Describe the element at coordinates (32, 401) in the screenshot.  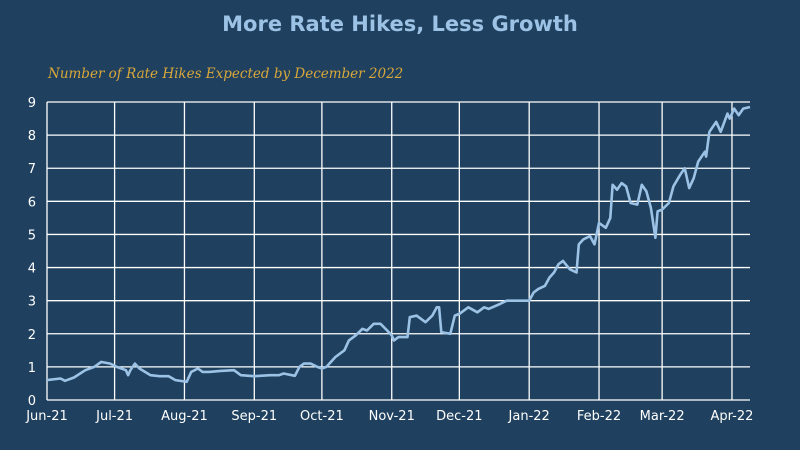
I see `y-tick-label: 0` at that location.